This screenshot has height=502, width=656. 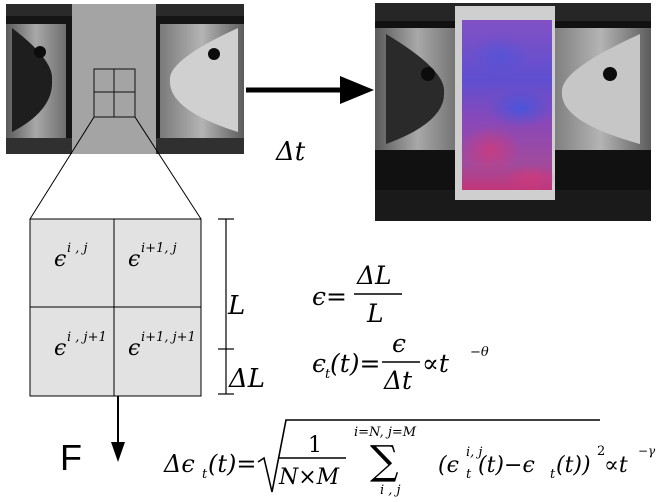 I want to click on grid-cell-3: ϵ i+1, j+1, so click(x=162, y=345).